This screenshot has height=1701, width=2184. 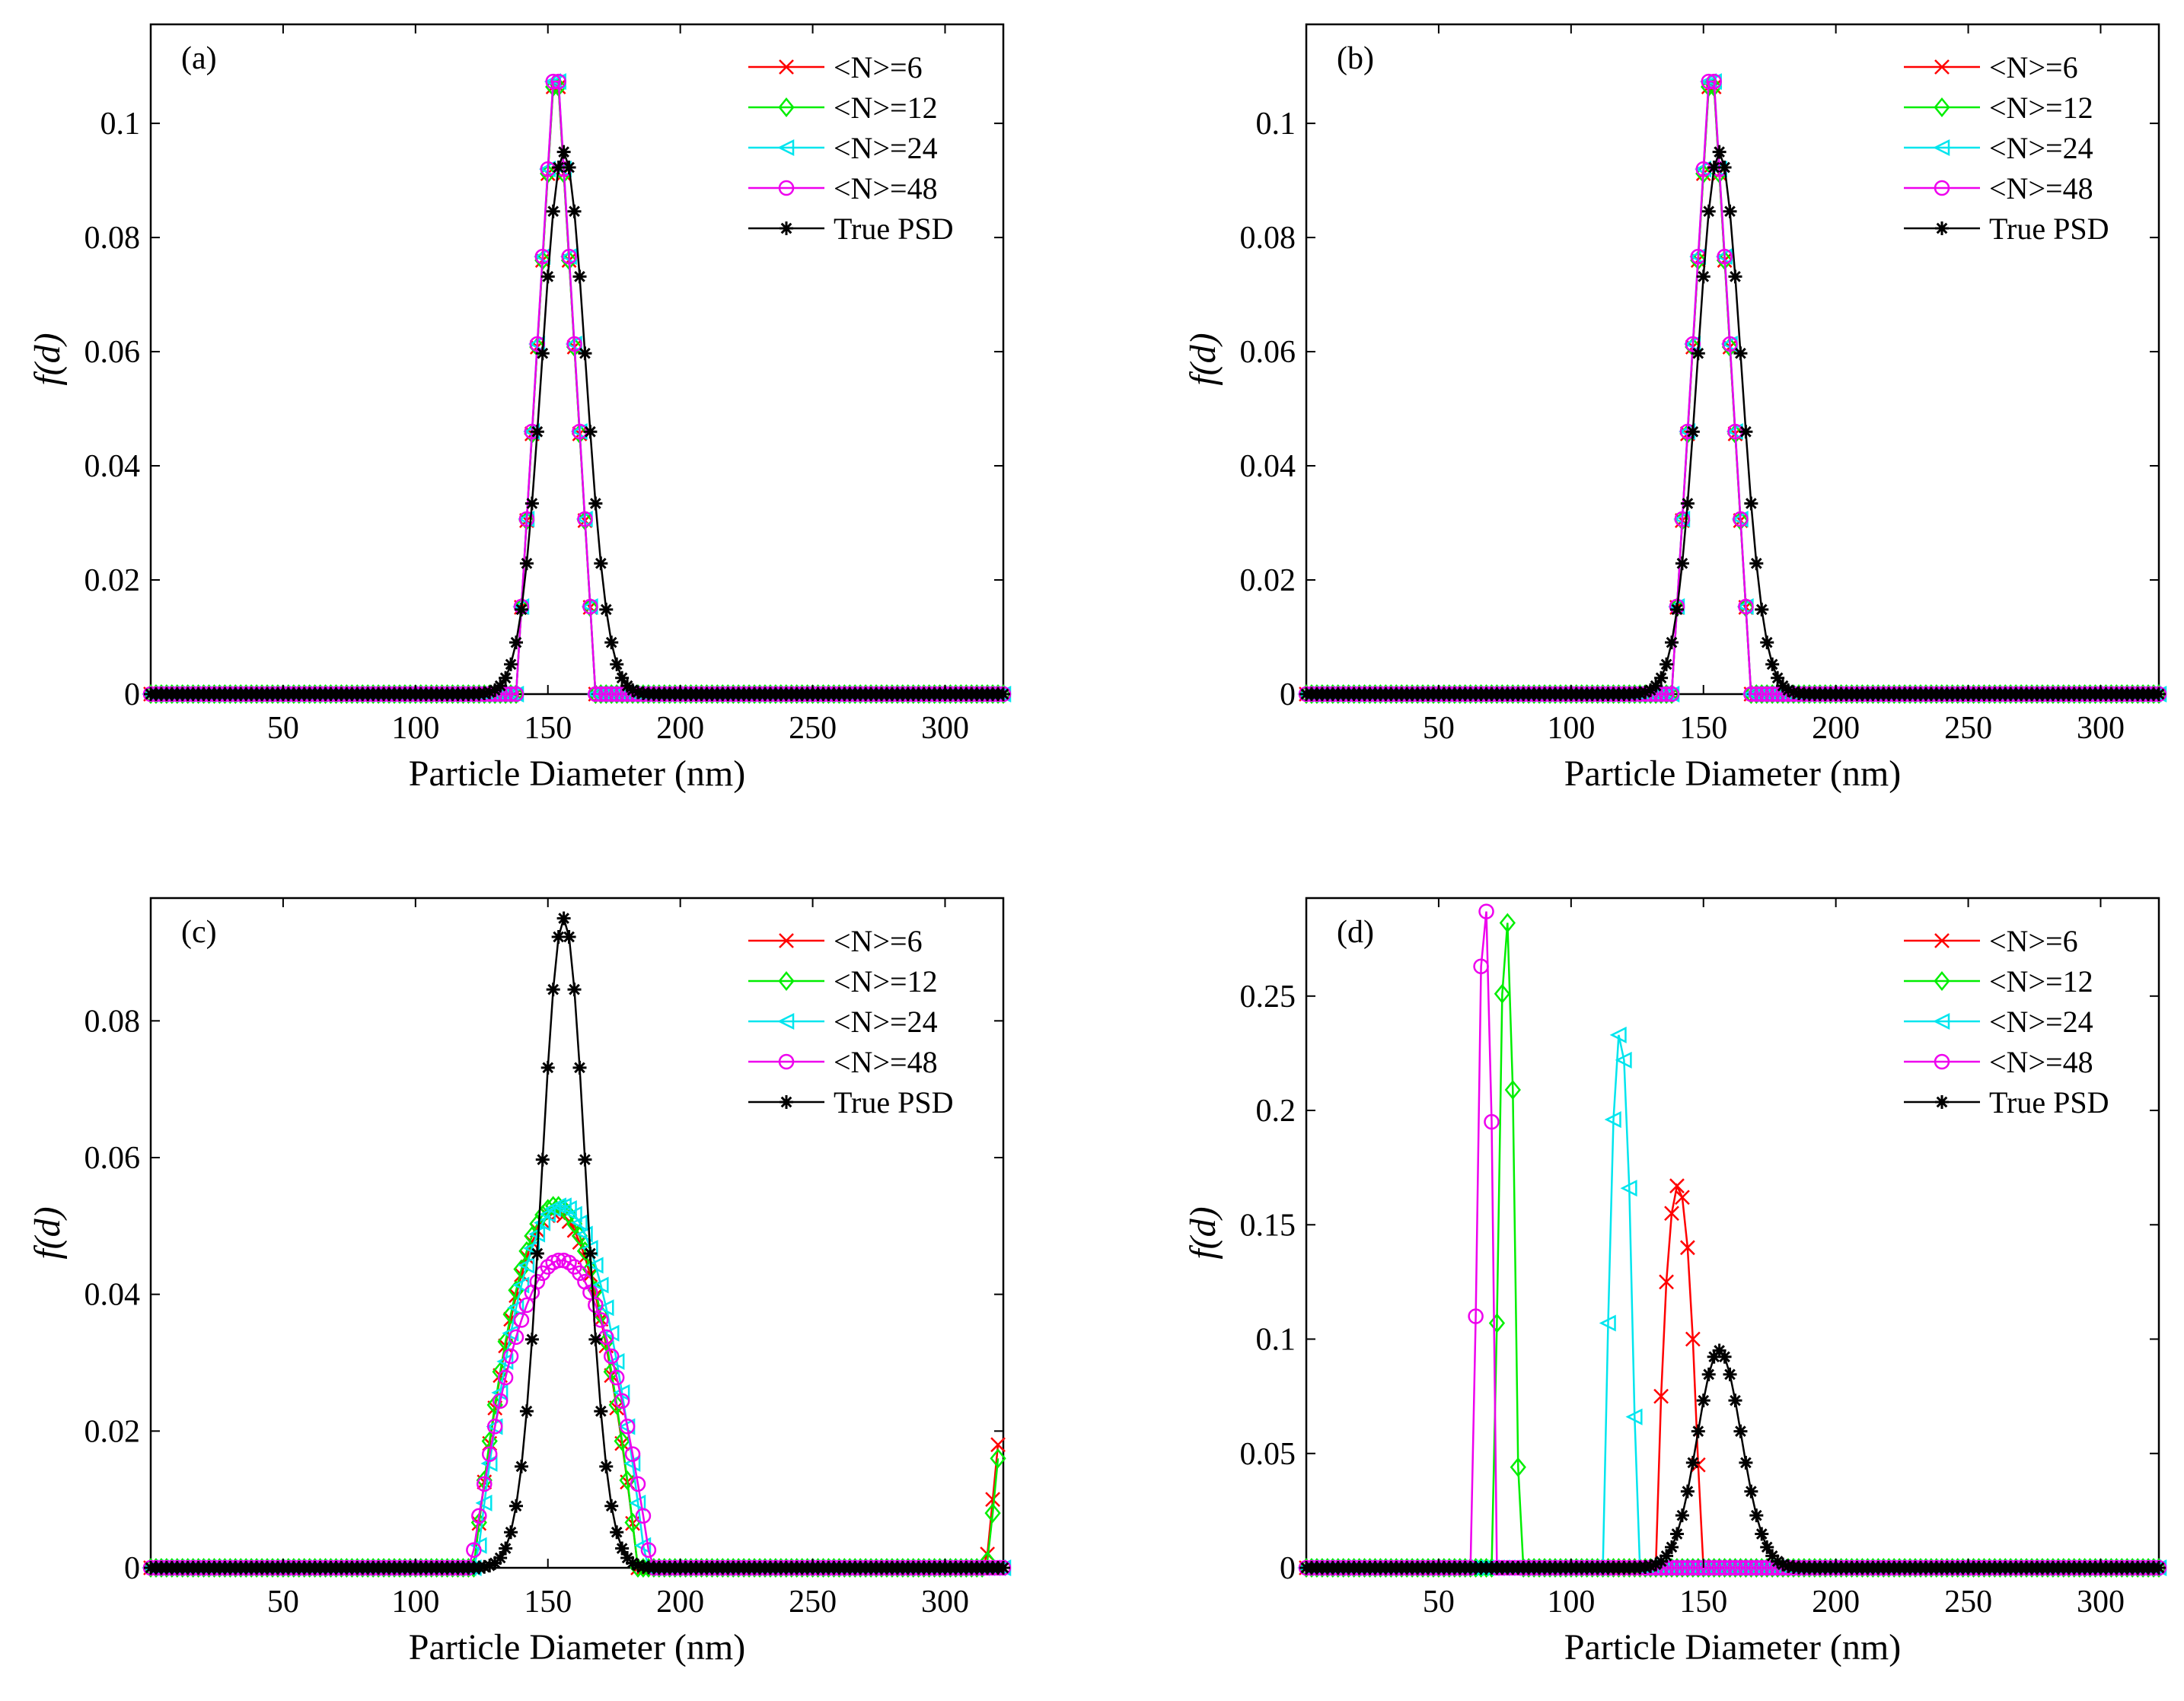 I want to click on x-tick-label-d-1: 100, so click(x=1571, y=1602).